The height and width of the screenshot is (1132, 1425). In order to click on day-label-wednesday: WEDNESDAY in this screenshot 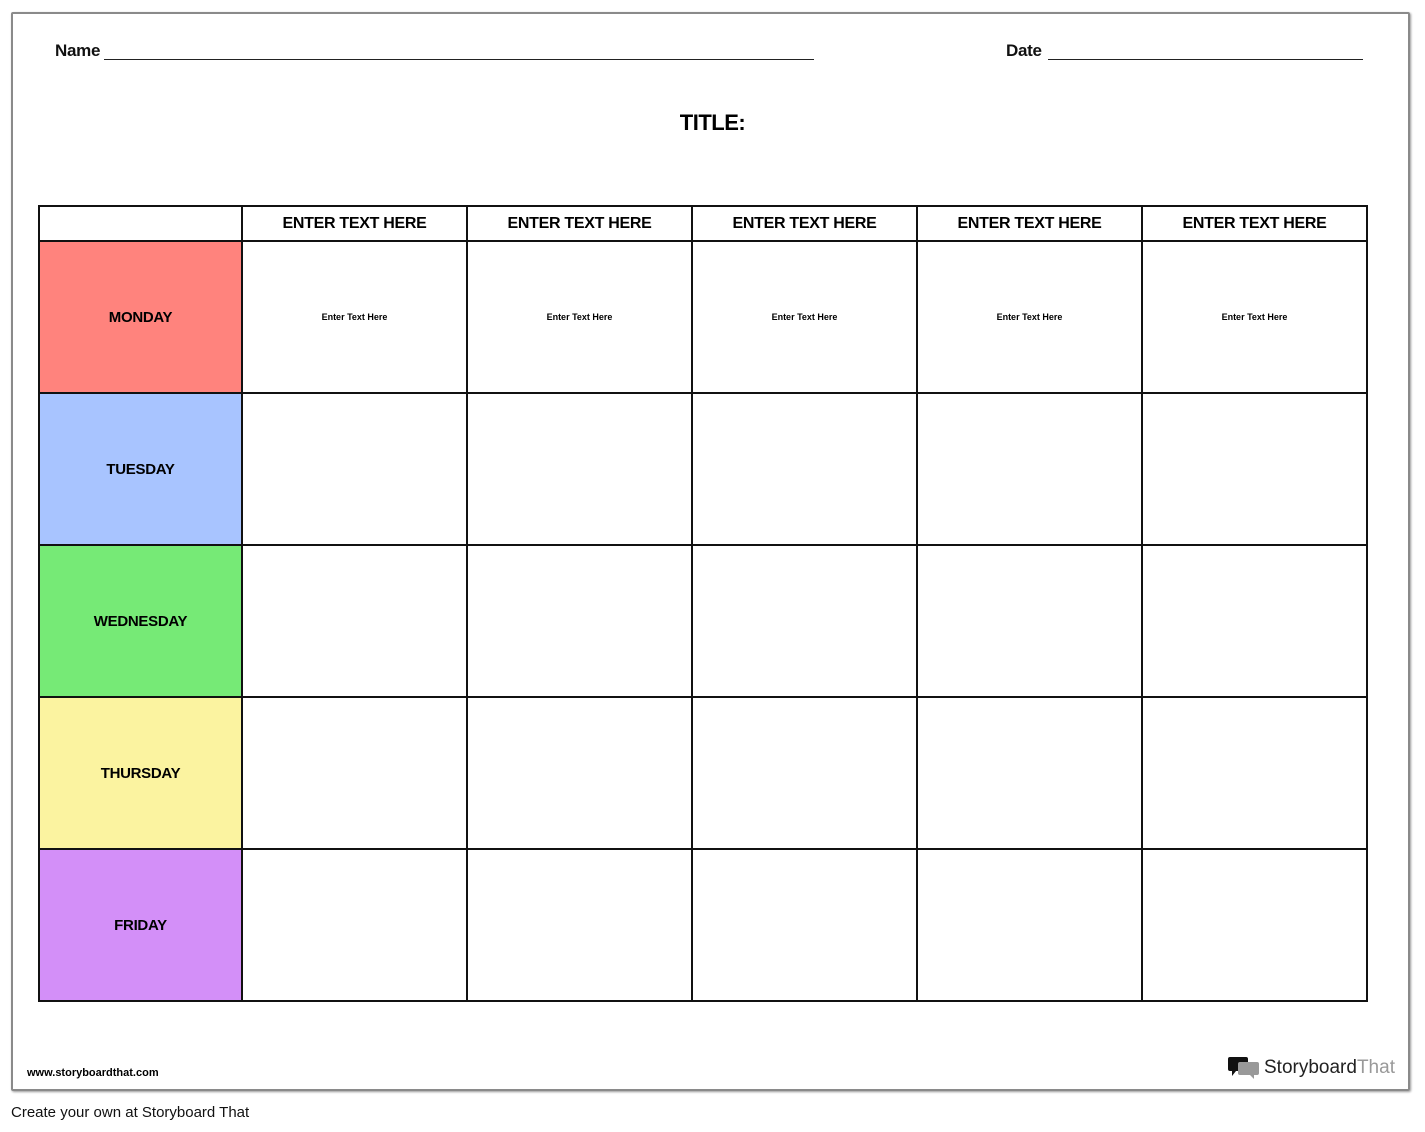, I will do `click(140, 621)`.